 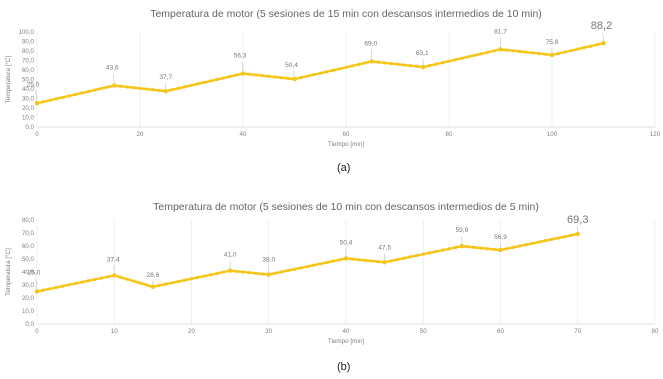 What do you see at coordinates (28, 246) in the screenshot?
I see `y-tick-label: 60,0` at bounding box center [28, 246].